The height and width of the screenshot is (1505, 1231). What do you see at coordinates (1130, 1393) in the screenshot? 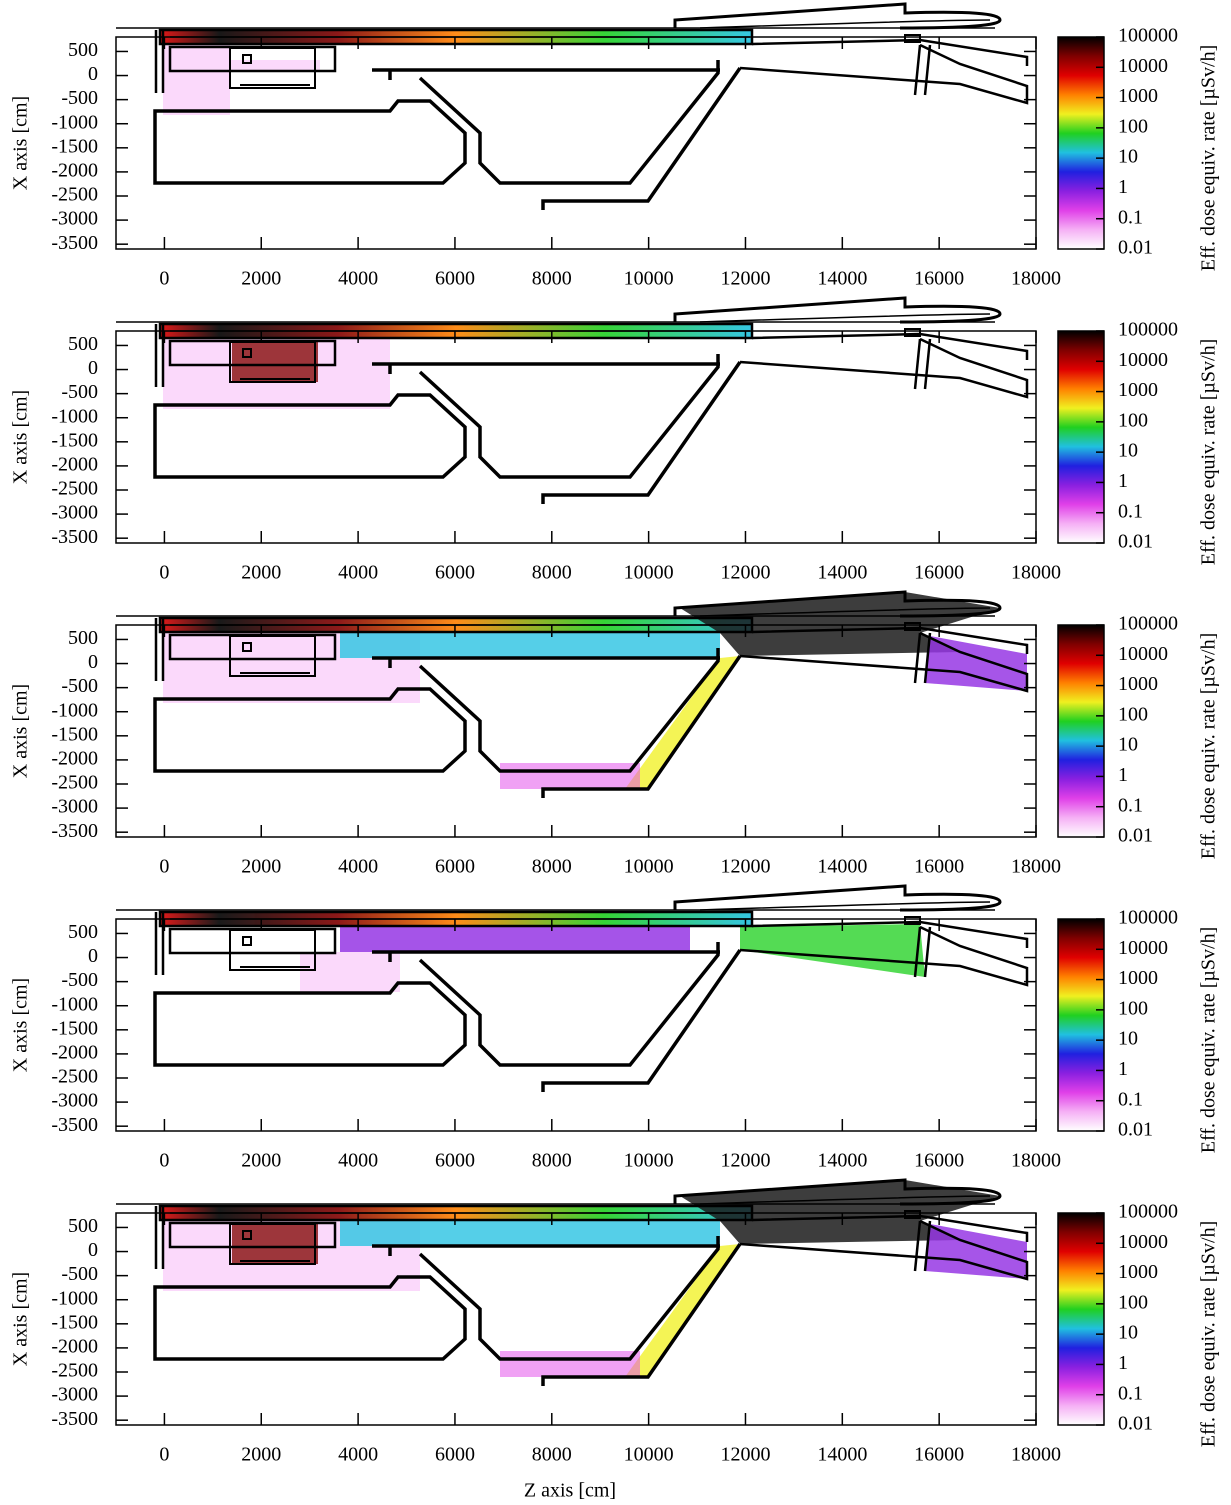
I see `colorbar-tick-label: 0.1` at bounding box center [1130, 1393].